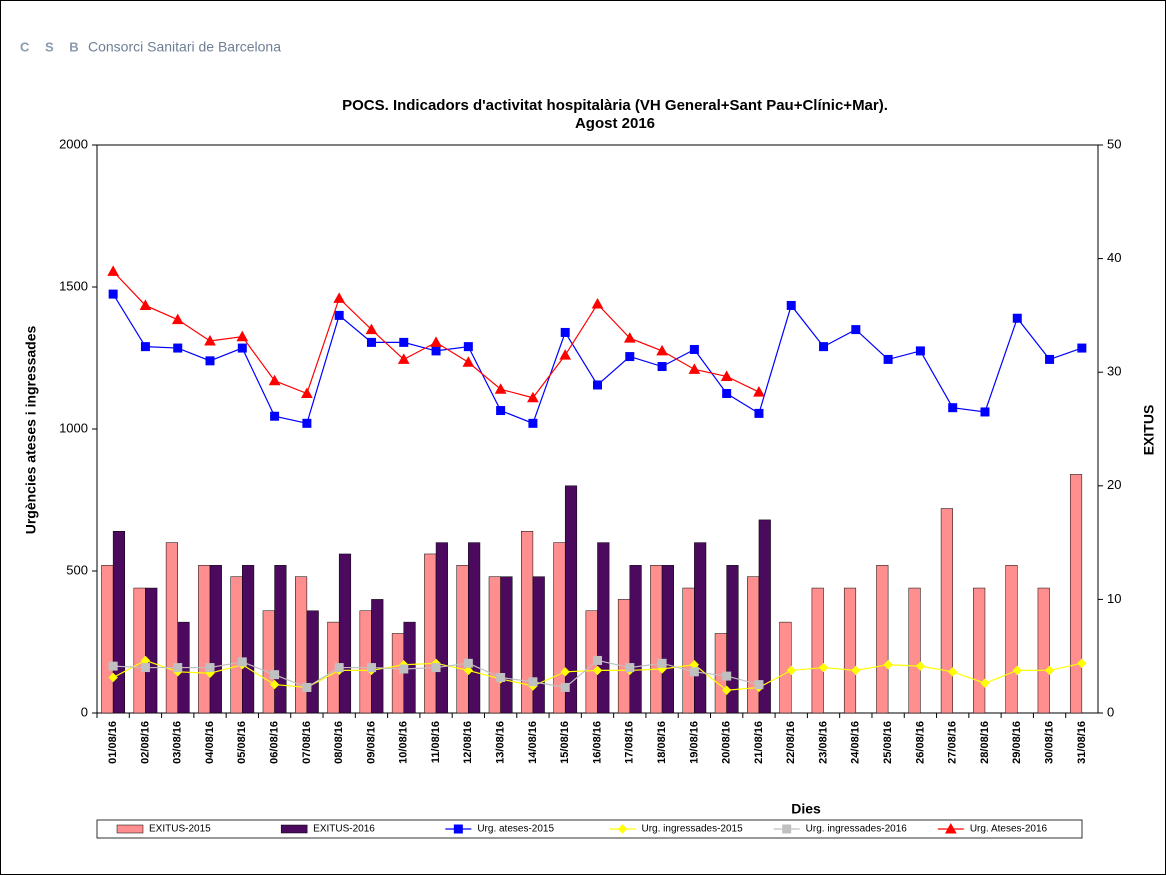  What do you see at coordinates (856, 742) in the screenshot?
I see `x-tick-label: 24/08/16` at bounding box center [856, 742].